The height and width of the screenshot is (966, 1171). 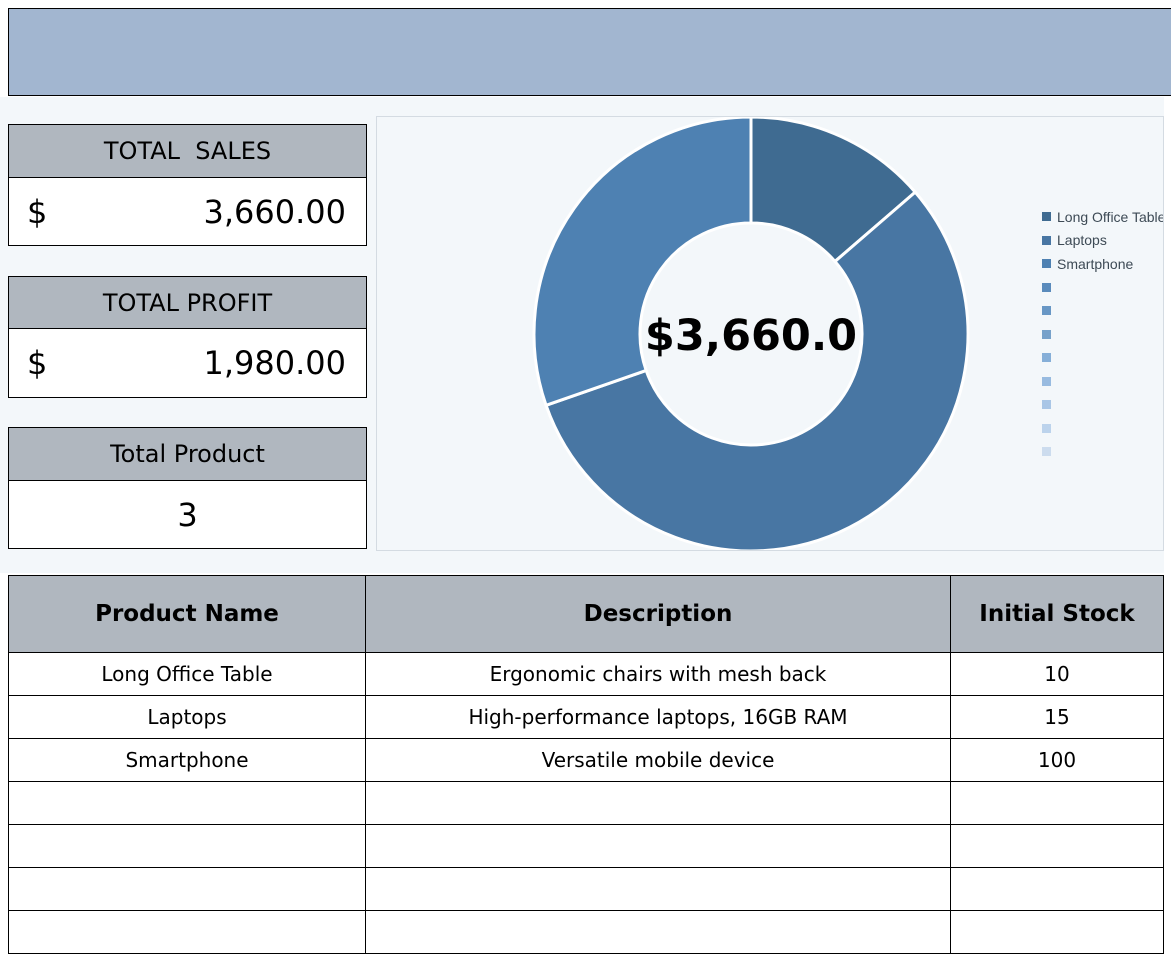 What do you see at coordinates (187, 760) in the screenshot?
I see `cell-product-name: Smartphone` at bounding box center [187, 760].